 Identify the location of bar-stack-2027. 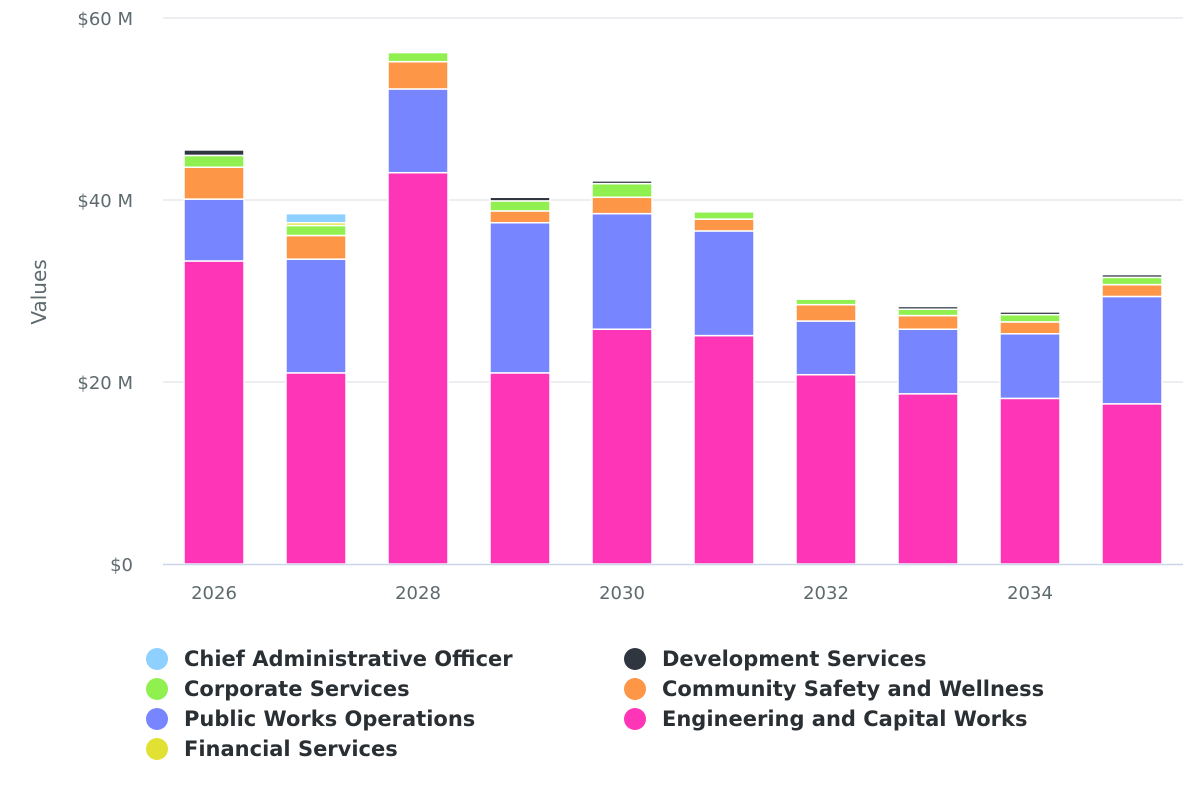
(316, 388).